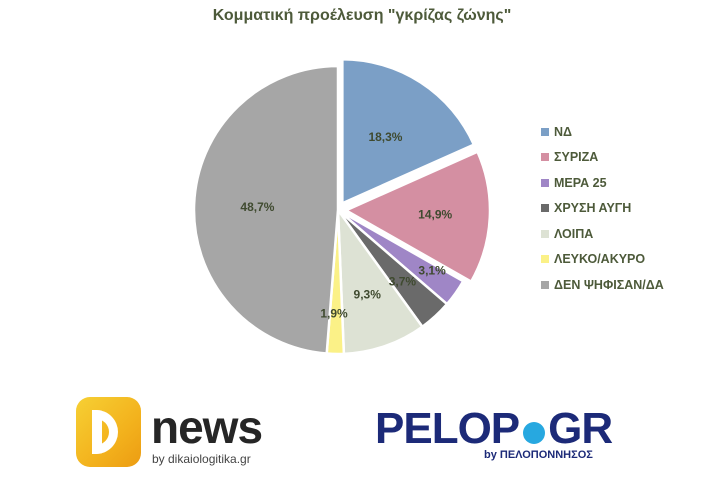 Image resolution: width=724 pixels, height=488 pixels. What do you see at coordinates (538, 455) in the screenshot?
I see `pelop-byline: by ΠΕΛΟΠΟΝΝΗΣΟΣ` at bounding box center [538, 455].